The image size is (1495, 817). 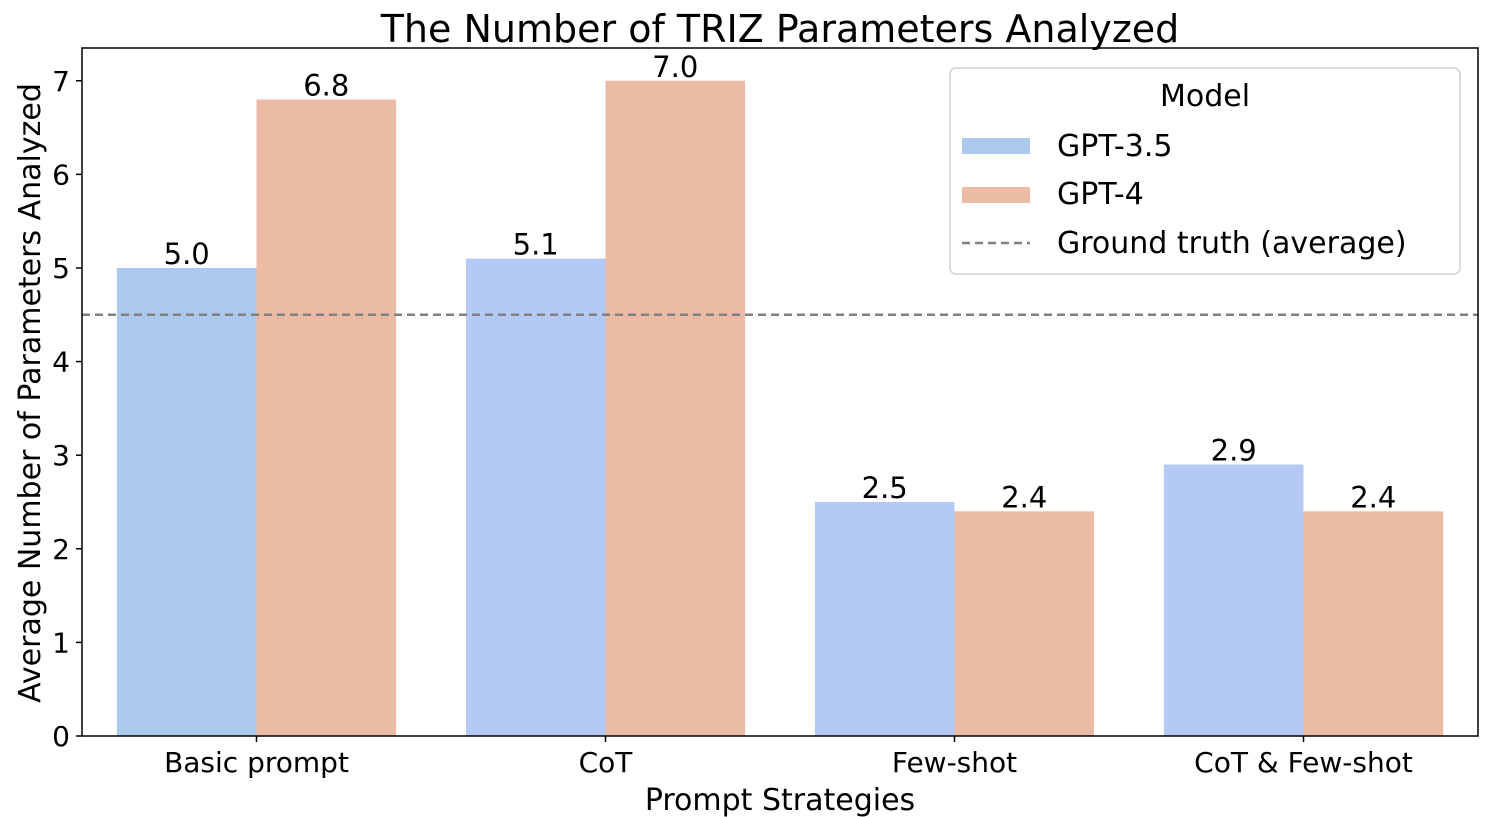 What do you see at coordinates (1234, 600) in the screenshot?
I see `bar-gpt-3-5-cot-few-shot` at bounding box center [1234, 600].